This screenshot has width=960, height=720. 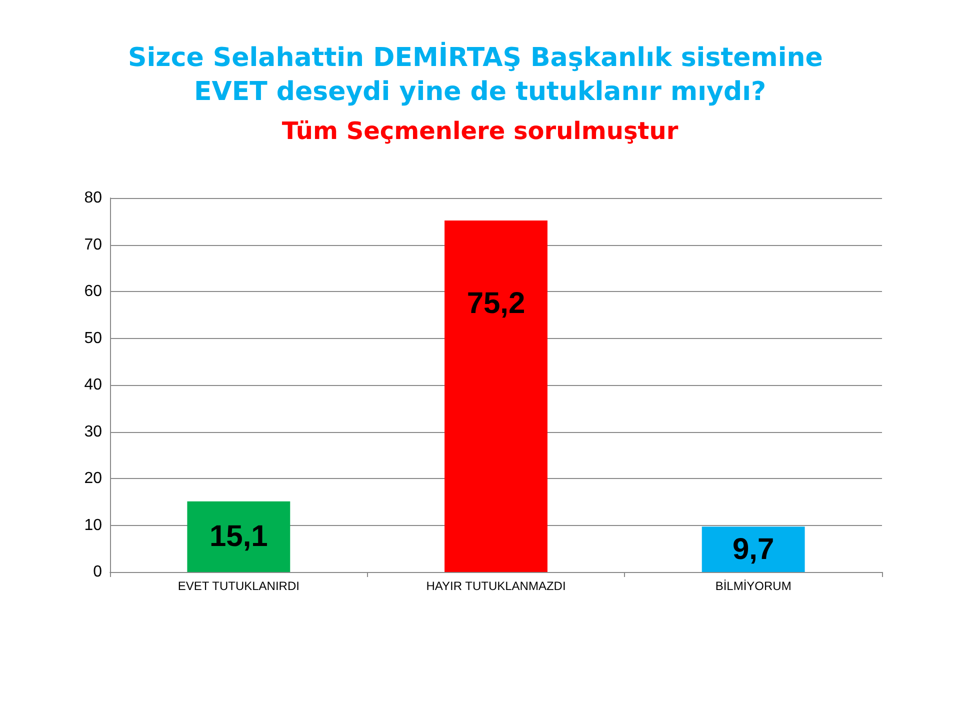 I want to click on chart-title: Sizce Selahattin DEMİRTAŞ Başkanlık sistemine EVET deseydi yine de tutuklanır mıydı?, so click(x=480, y=74).